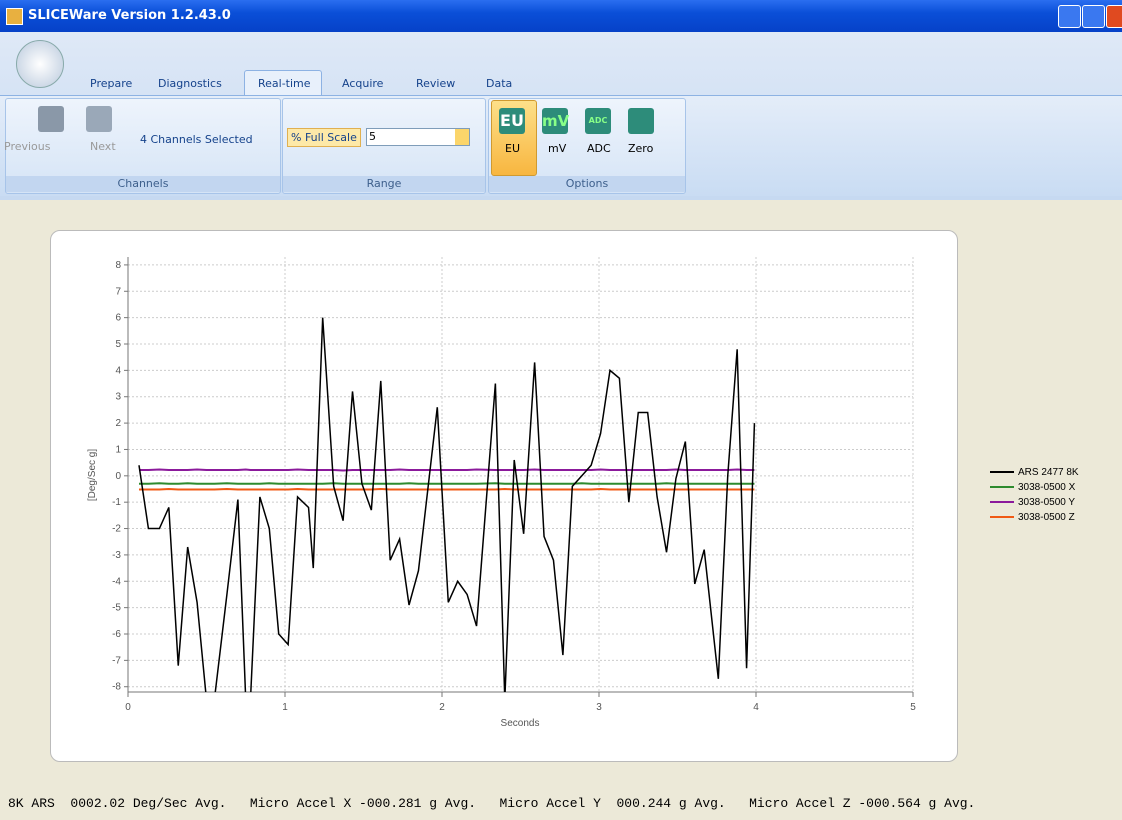 The height and width of the screenshot is (820, 1122). I want to click on y-tick-label: -1, so click(116, 502).